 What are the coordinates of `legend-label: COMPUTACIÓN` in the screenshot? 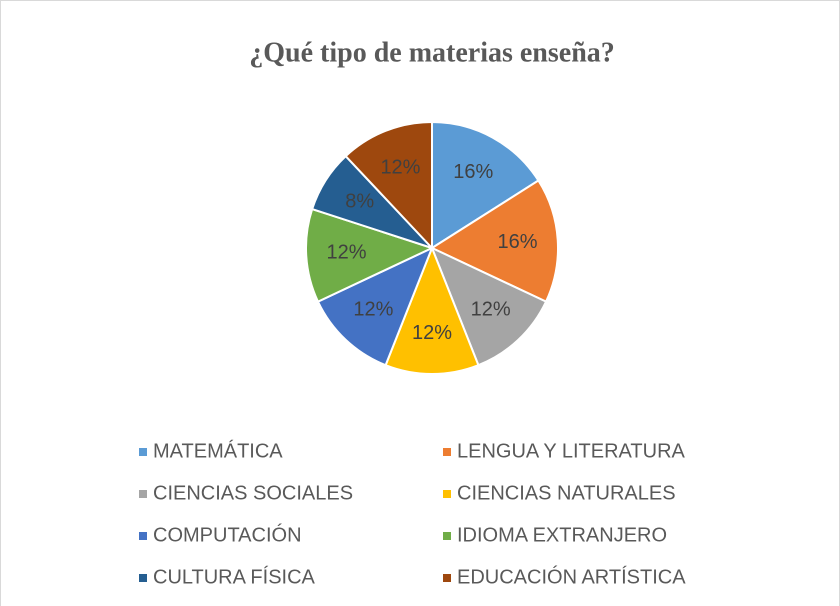 It's located at (227, 534).